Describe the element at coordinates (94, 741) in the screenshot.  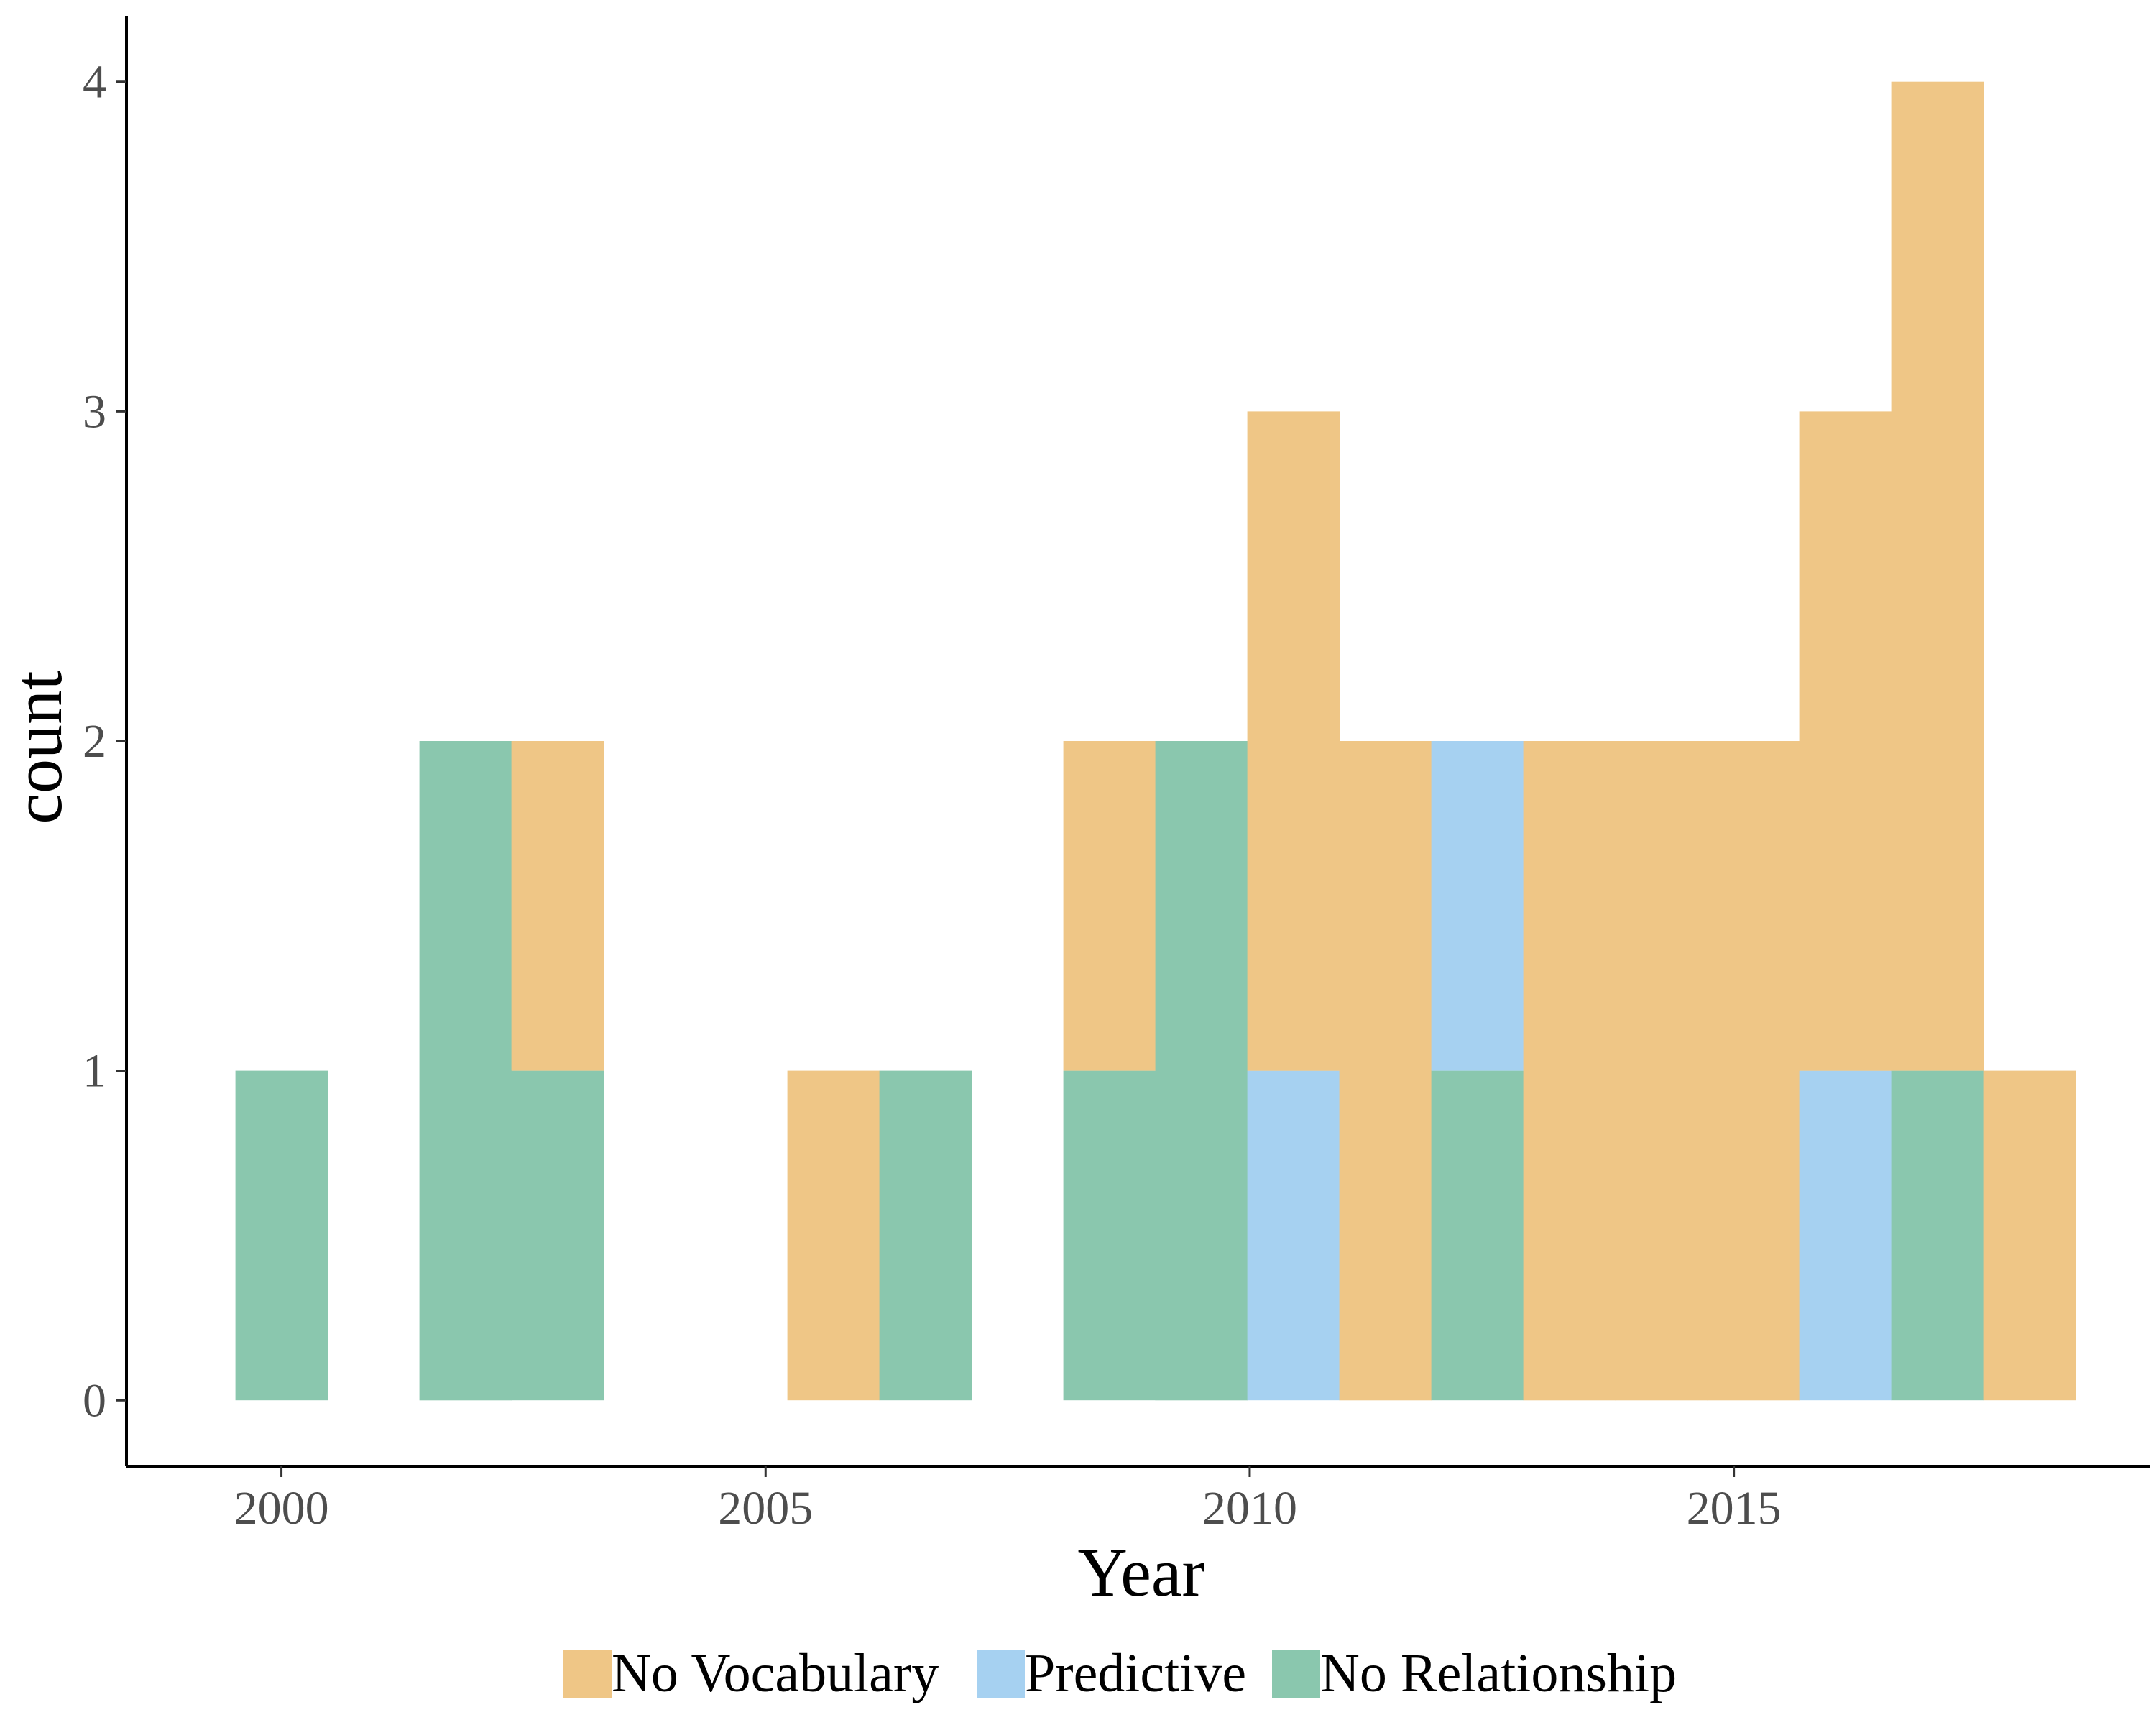
I see `y-tick-label: 2` at that location.